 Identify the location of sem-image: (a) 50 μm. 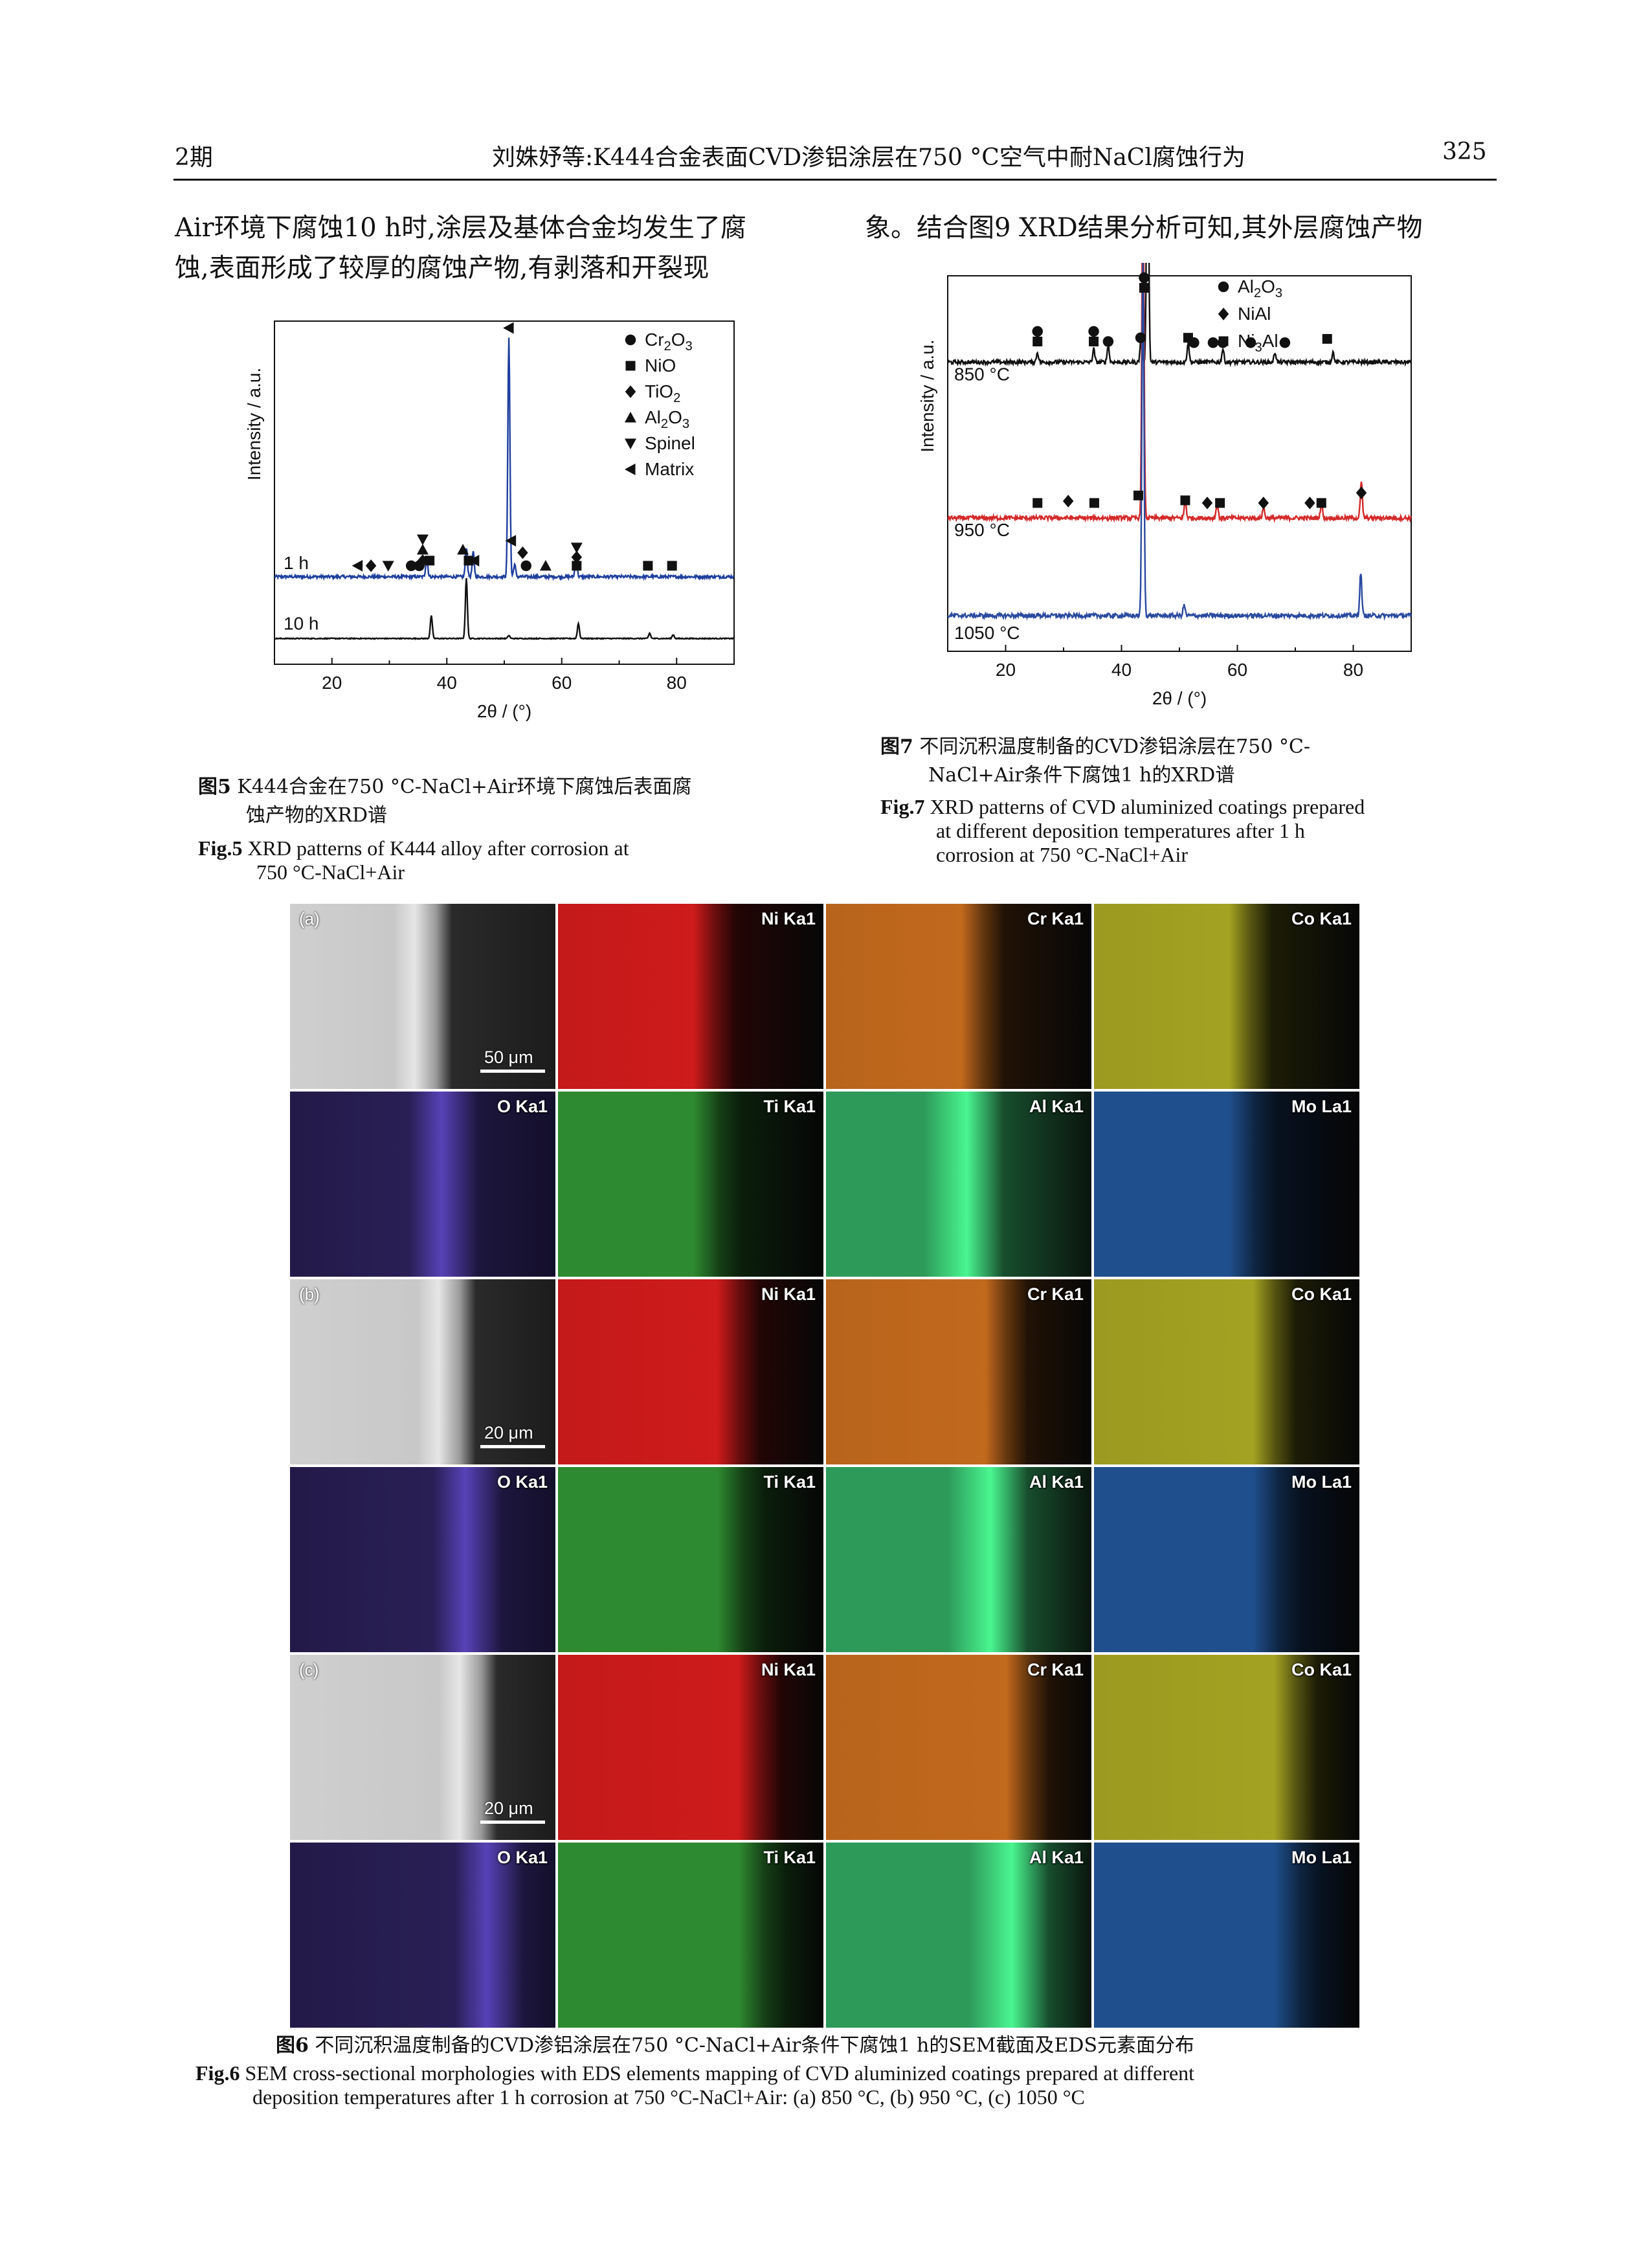
(422, 996).